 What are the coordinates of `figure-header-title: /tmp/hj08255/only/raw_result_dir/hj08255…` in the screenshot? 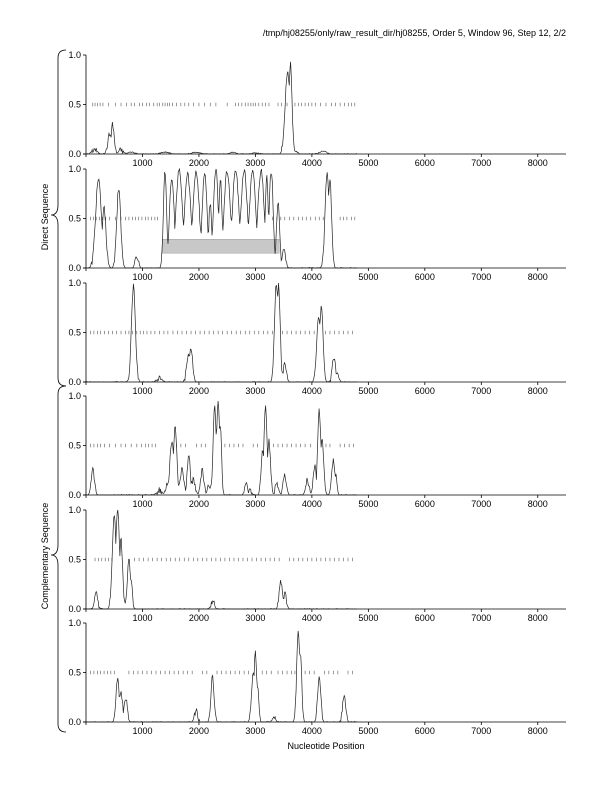 It's located at (414, 33).